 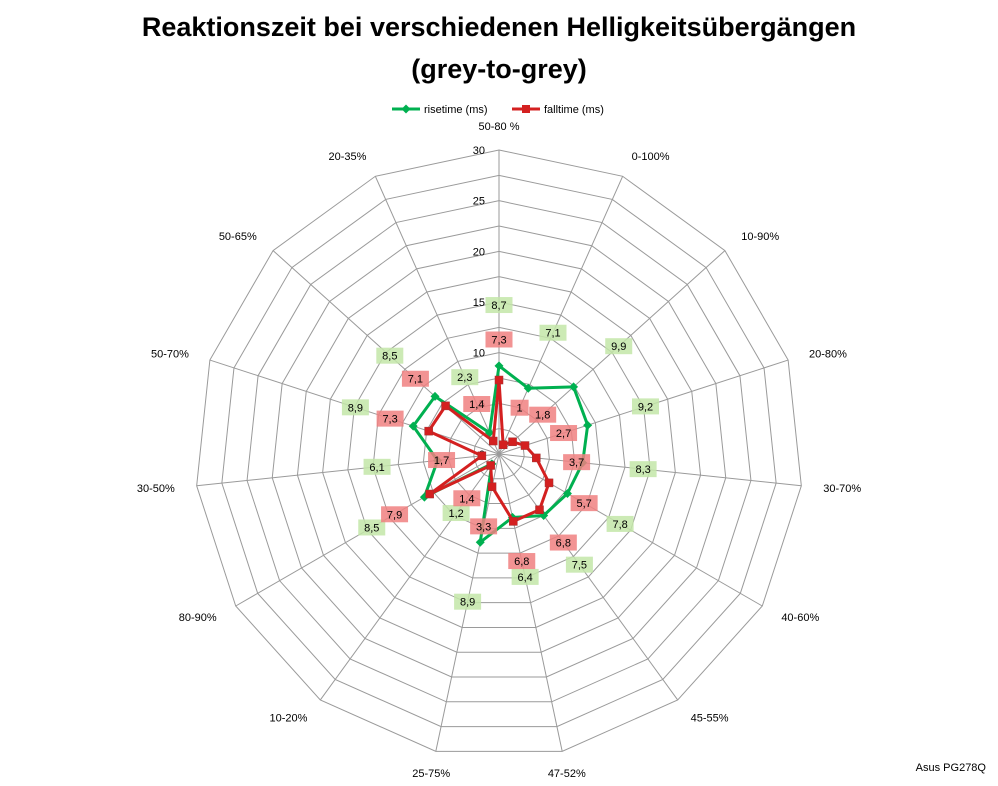 I want to click on data-label: 9,2, so click(x=645, y=407).